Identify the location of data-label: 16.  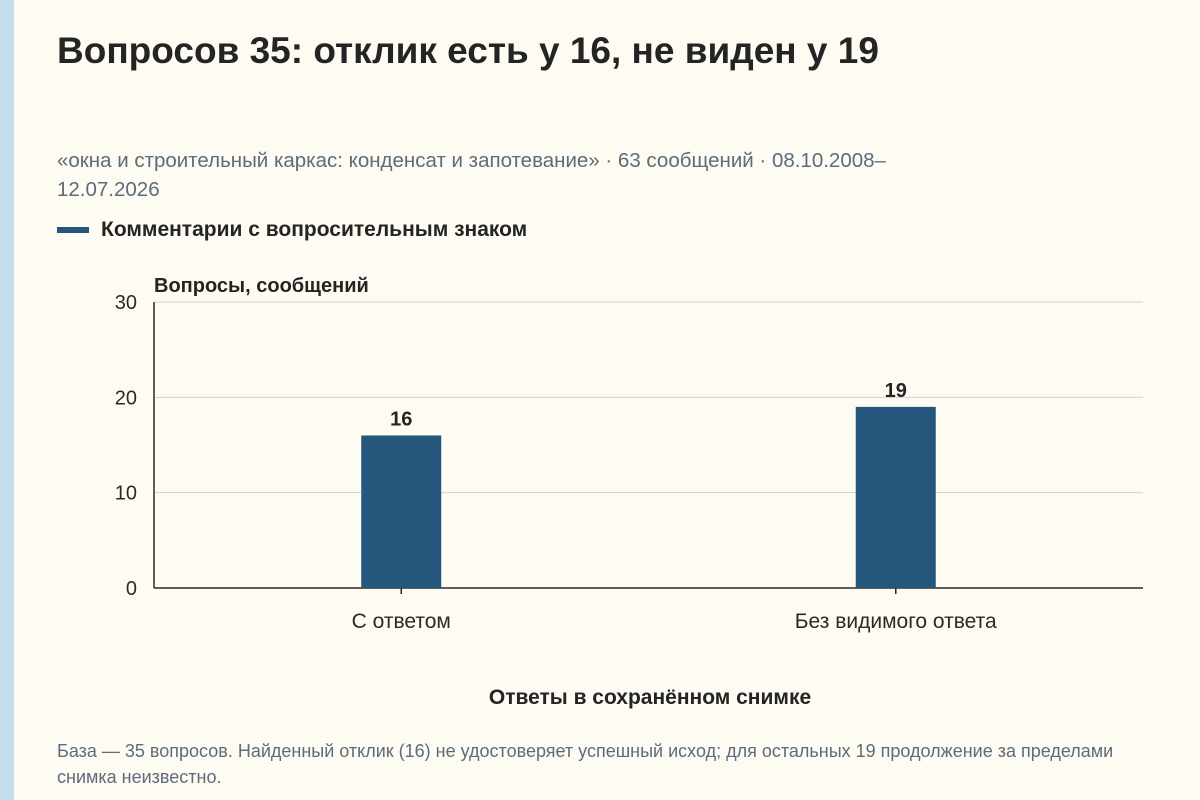
(401, 419).